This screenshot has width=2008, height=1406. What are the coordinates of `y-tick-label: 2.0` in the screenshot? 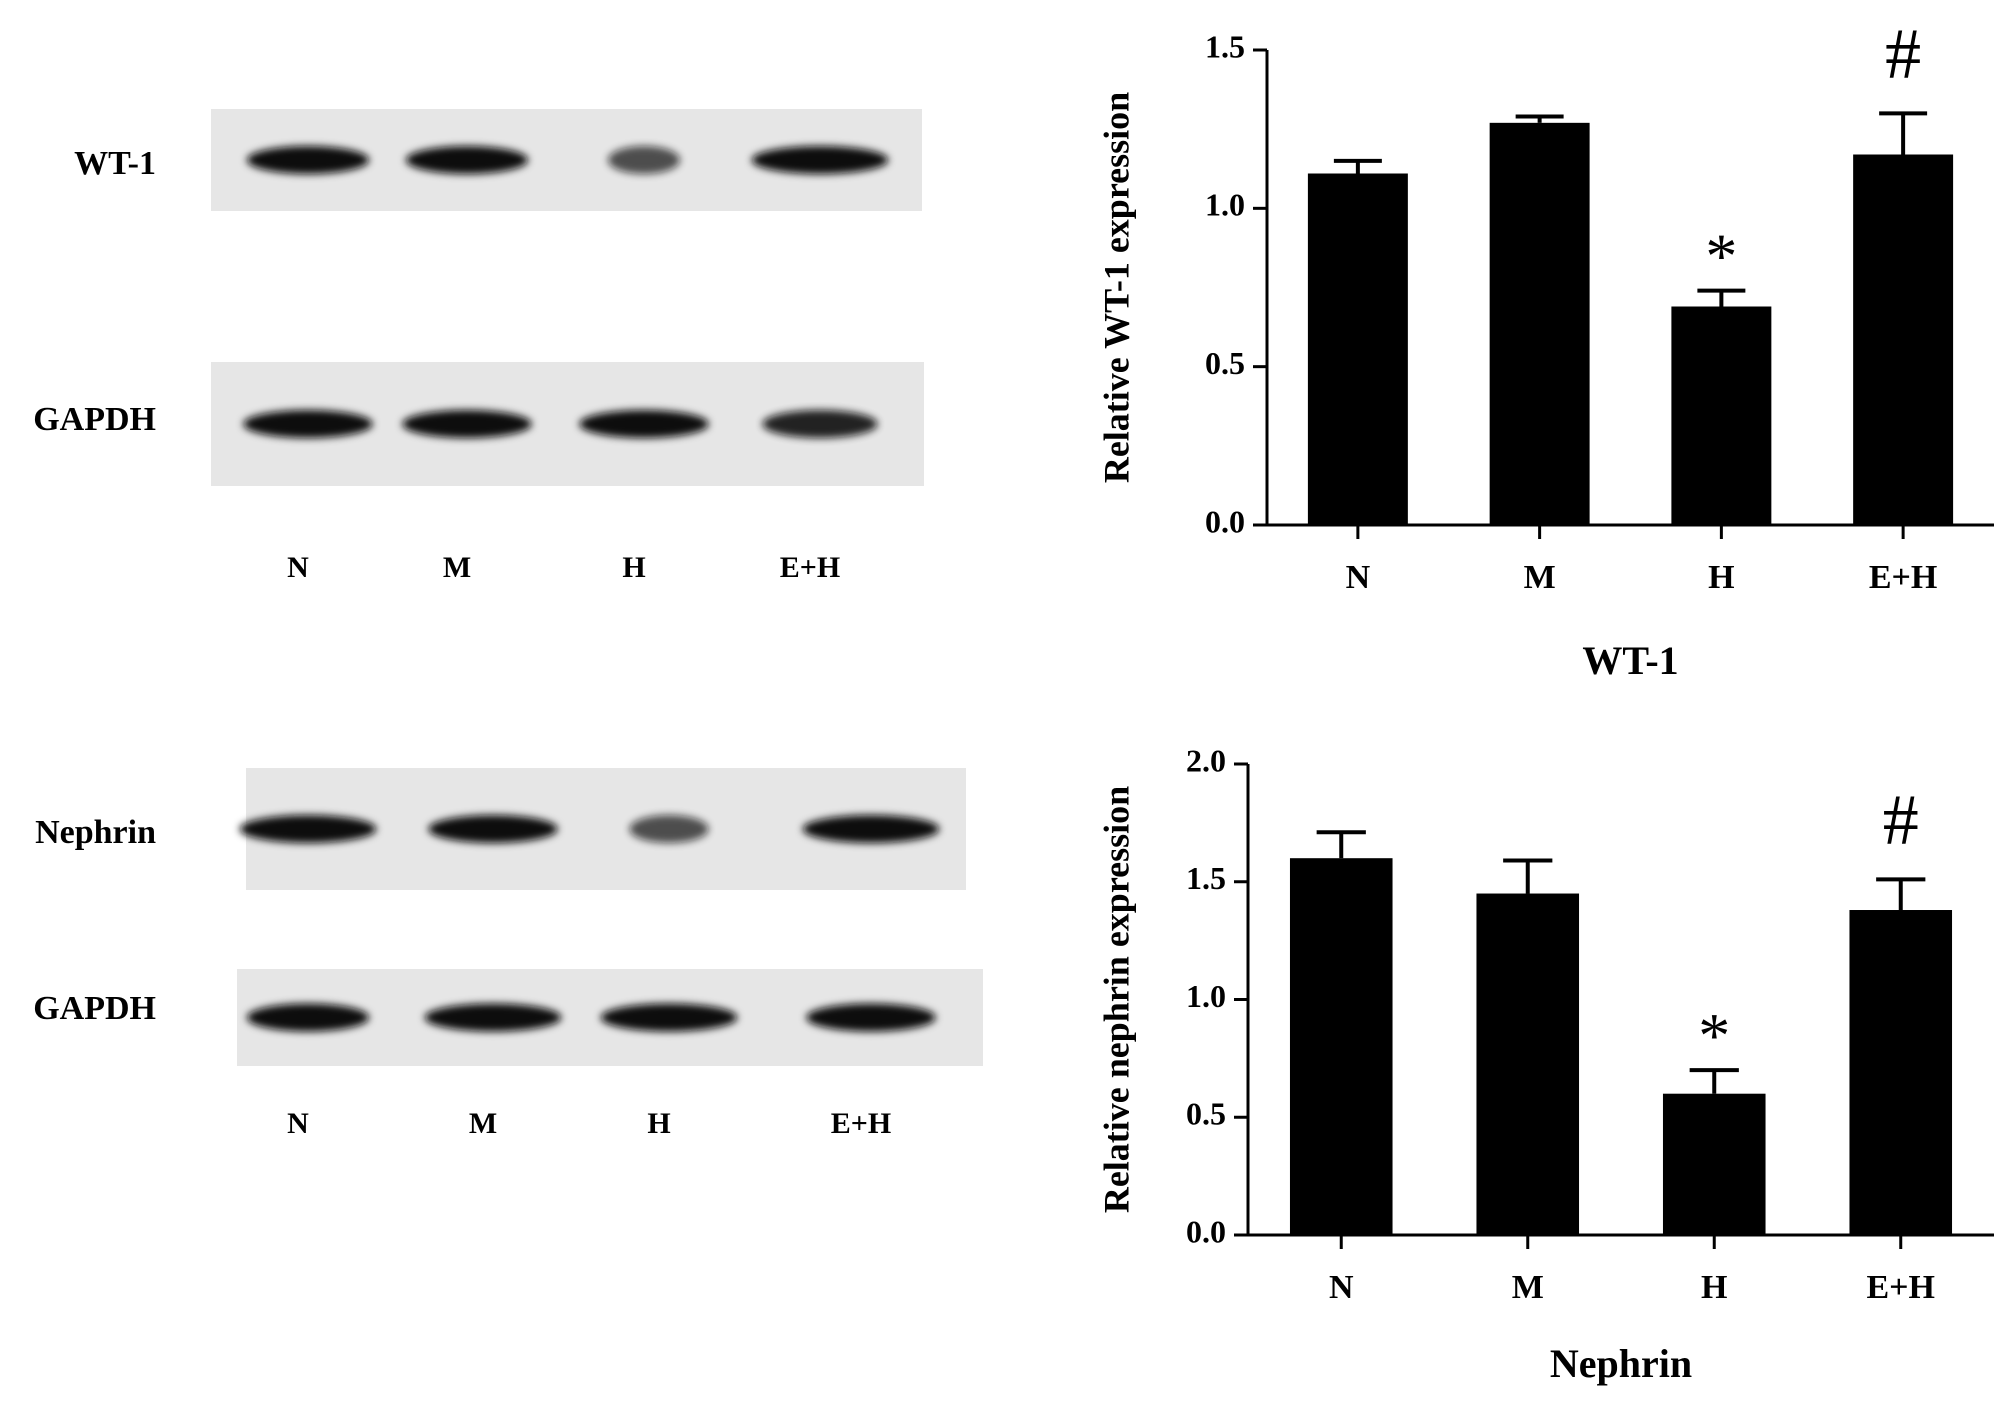 It's located at (1206, 760).